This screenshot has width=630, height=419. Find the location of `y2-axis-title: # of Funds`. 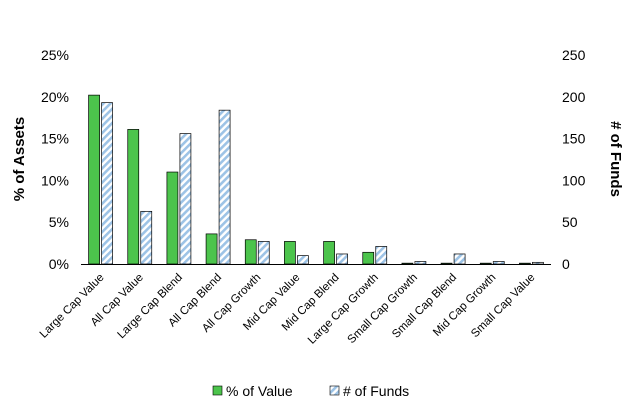

y2-axis-title: # of Funds is located at coordinates (615, 159).